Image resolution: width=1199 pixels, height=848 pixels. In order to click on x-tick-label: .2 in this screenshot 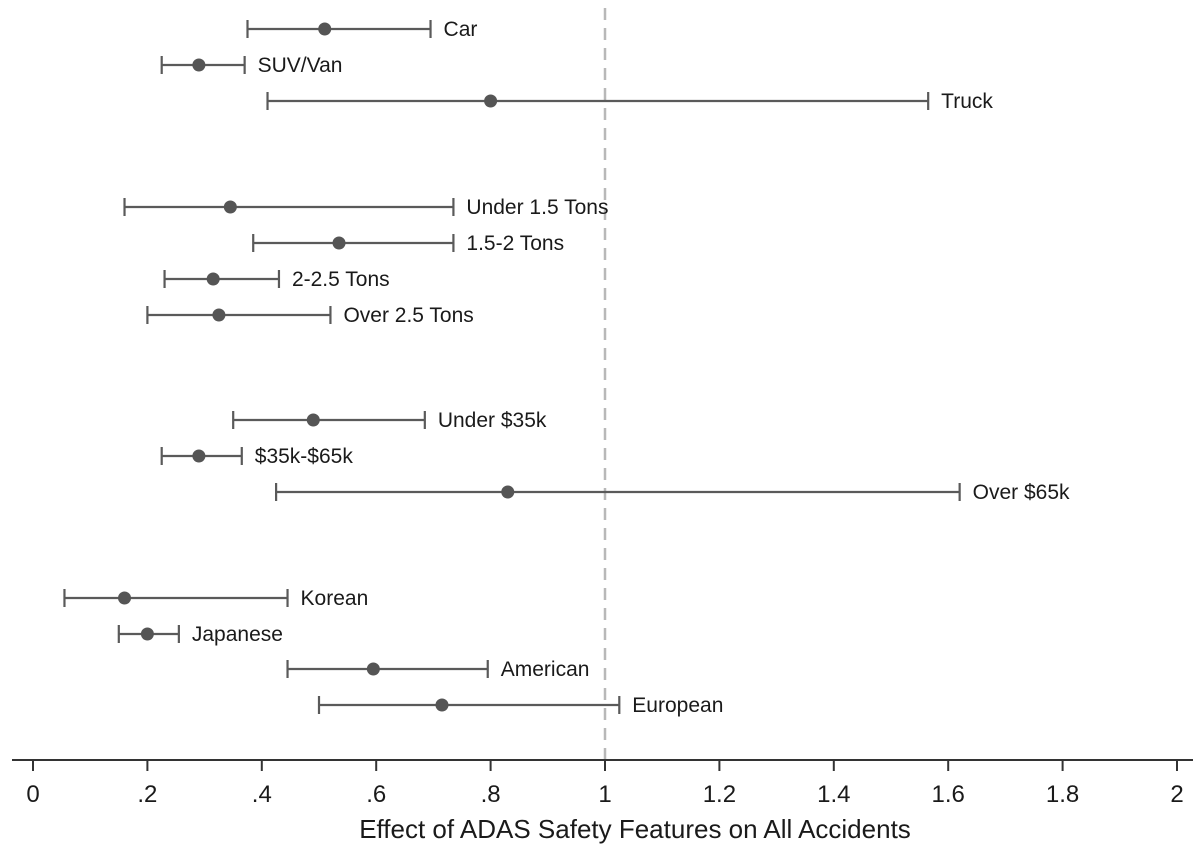, I will do `click(147, 794)`.